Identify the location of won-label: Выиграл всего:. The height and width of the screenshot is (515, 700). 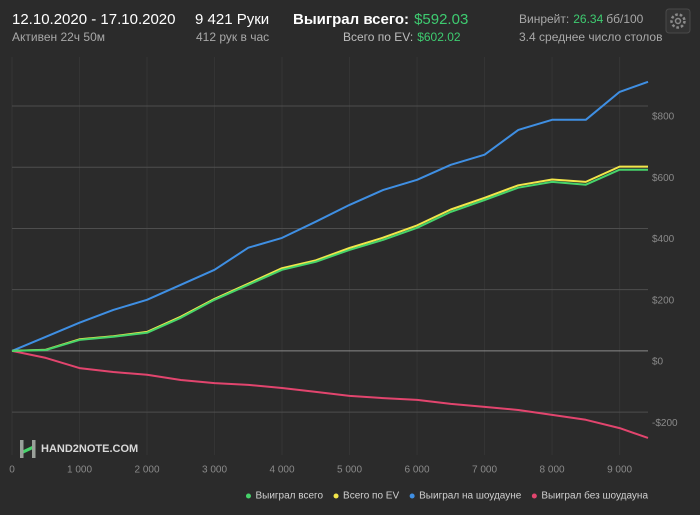
(351, 19).